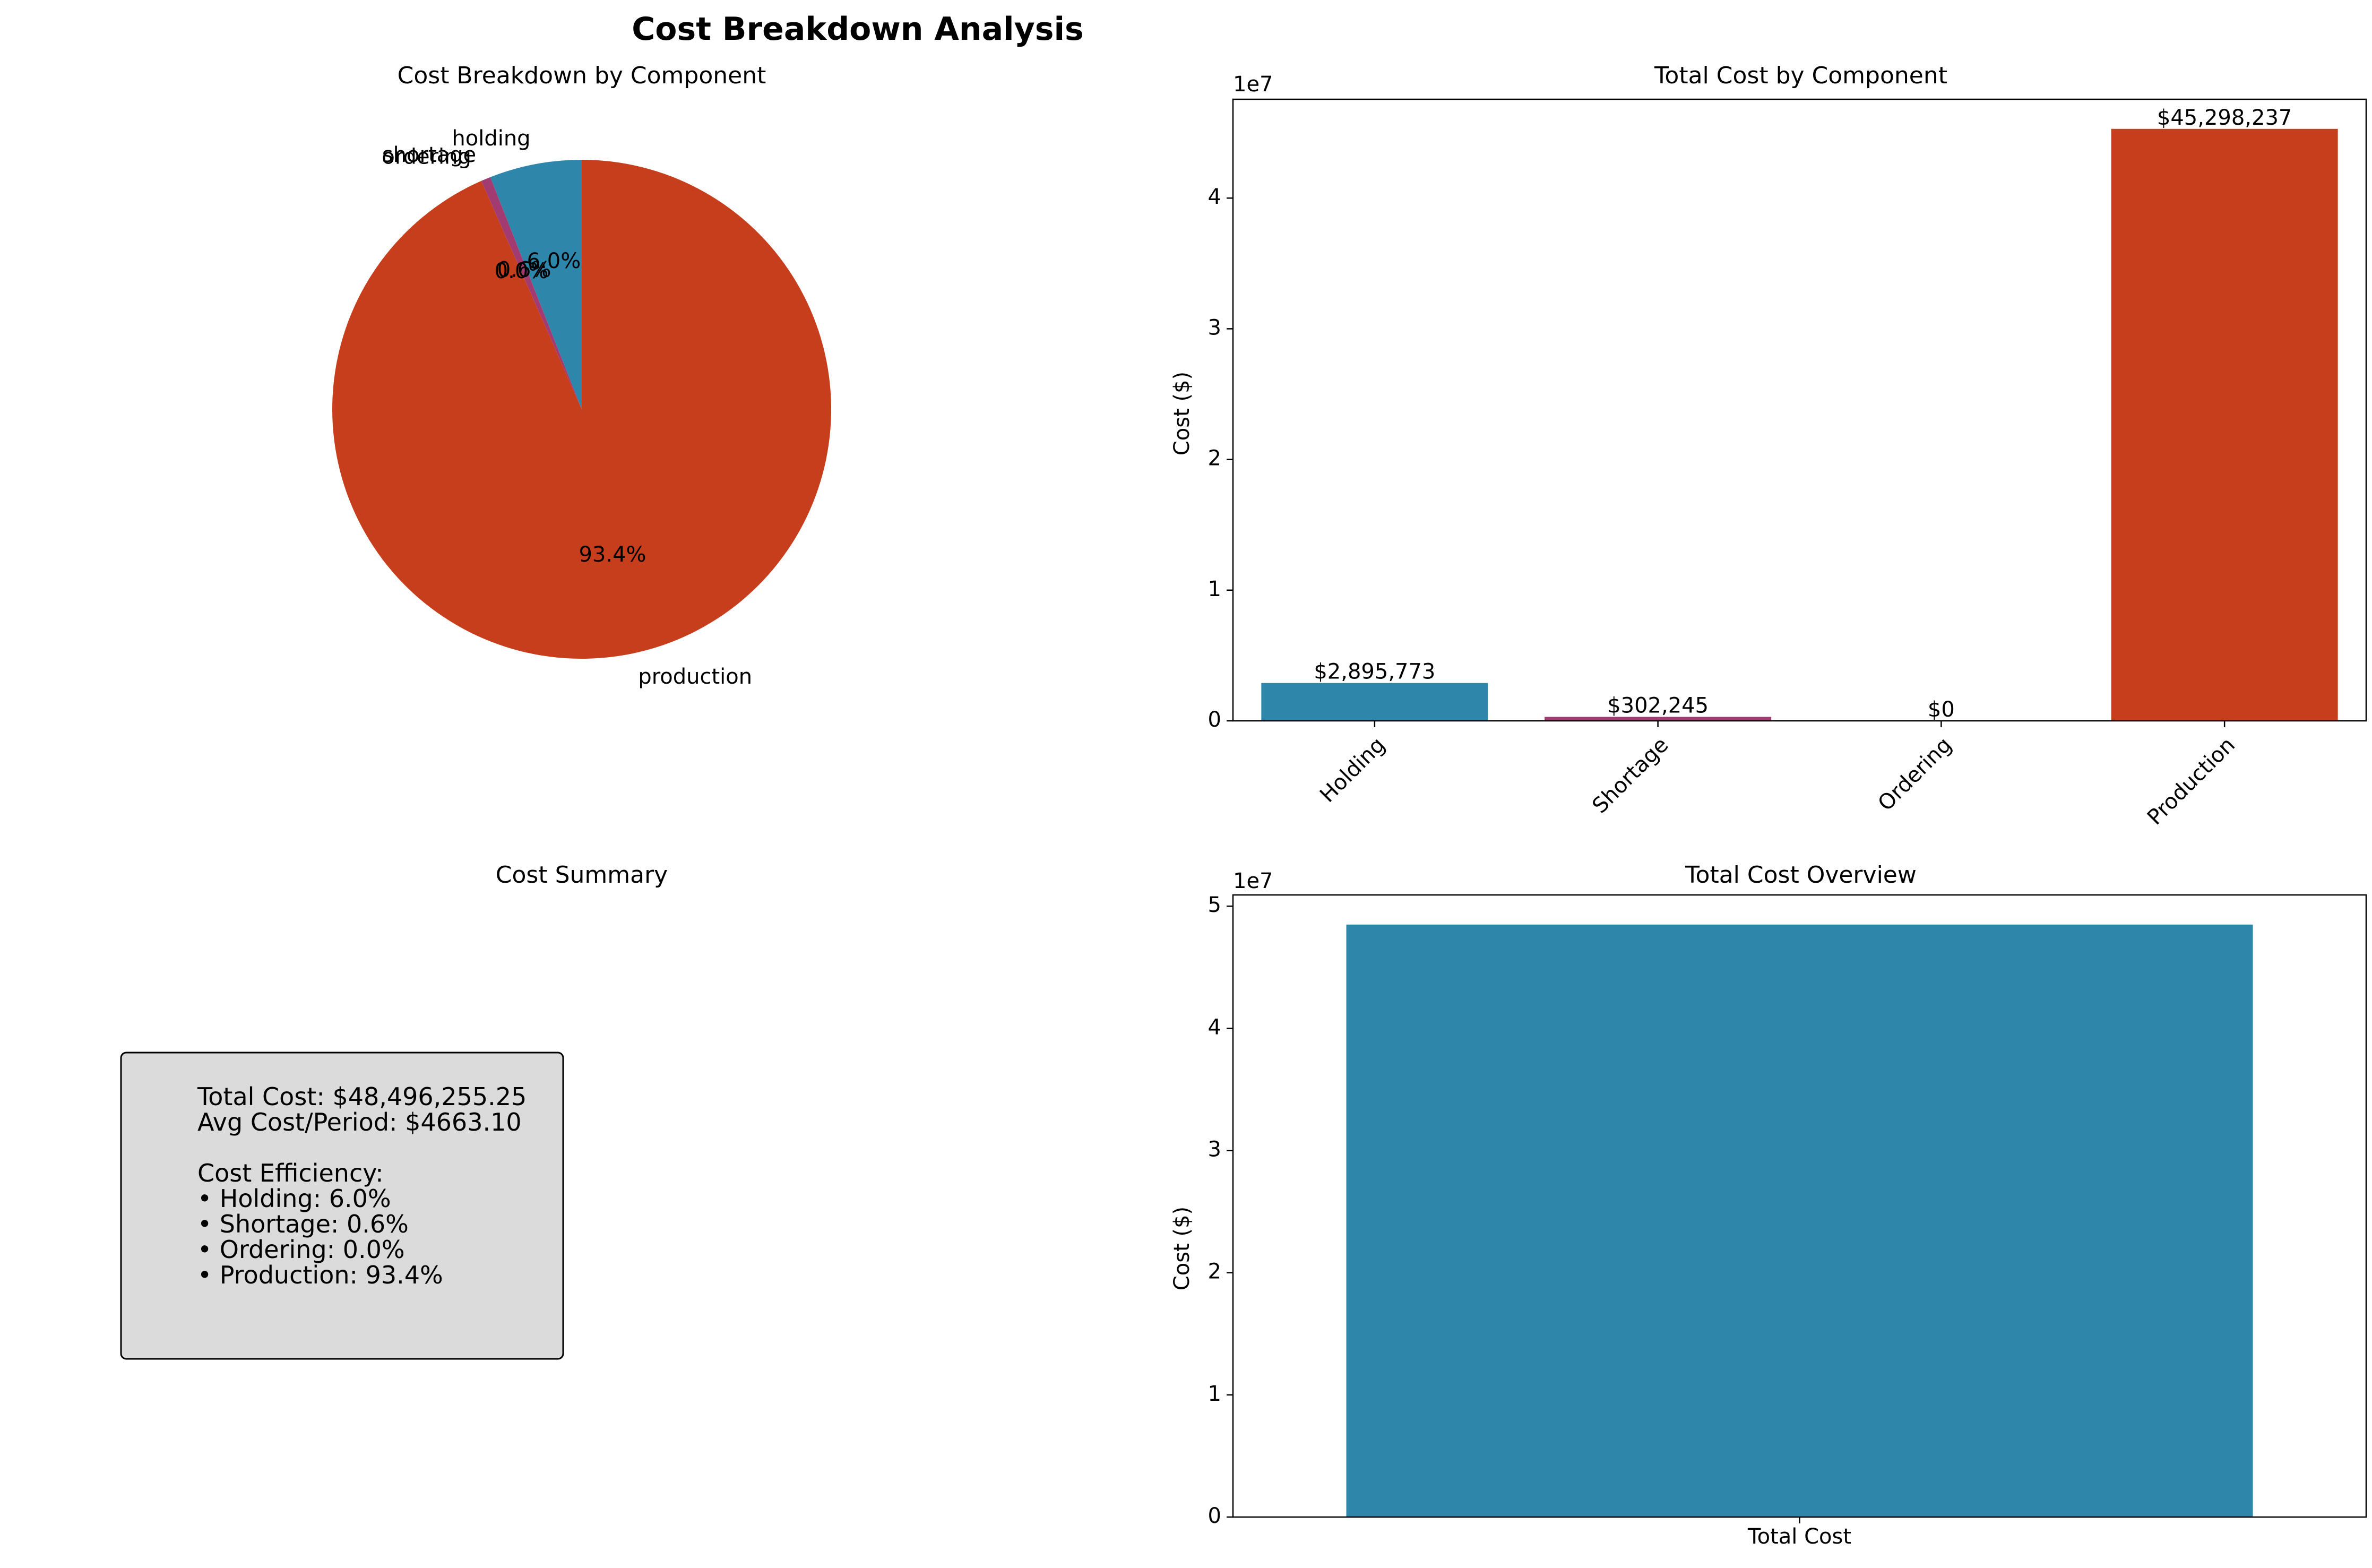 The image size is (2372, 1568). I want to click on pie-title: Cost Breakdown by Component, so click(582, 75).